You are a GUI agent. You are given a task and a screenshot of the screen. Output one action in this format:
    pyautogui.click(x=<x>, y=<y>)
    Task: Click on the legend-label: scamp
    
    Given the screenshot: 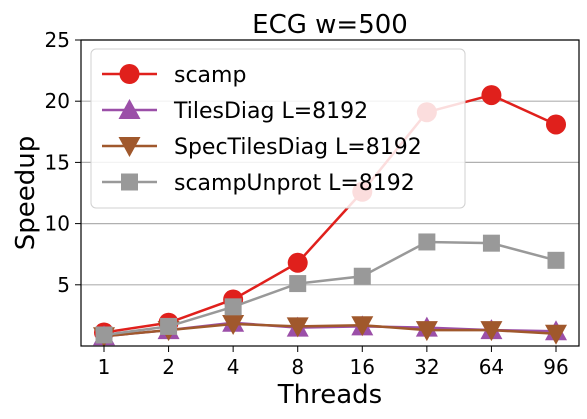 What is the action you would take?
    pyautogui.click(x=210, y=75)
    